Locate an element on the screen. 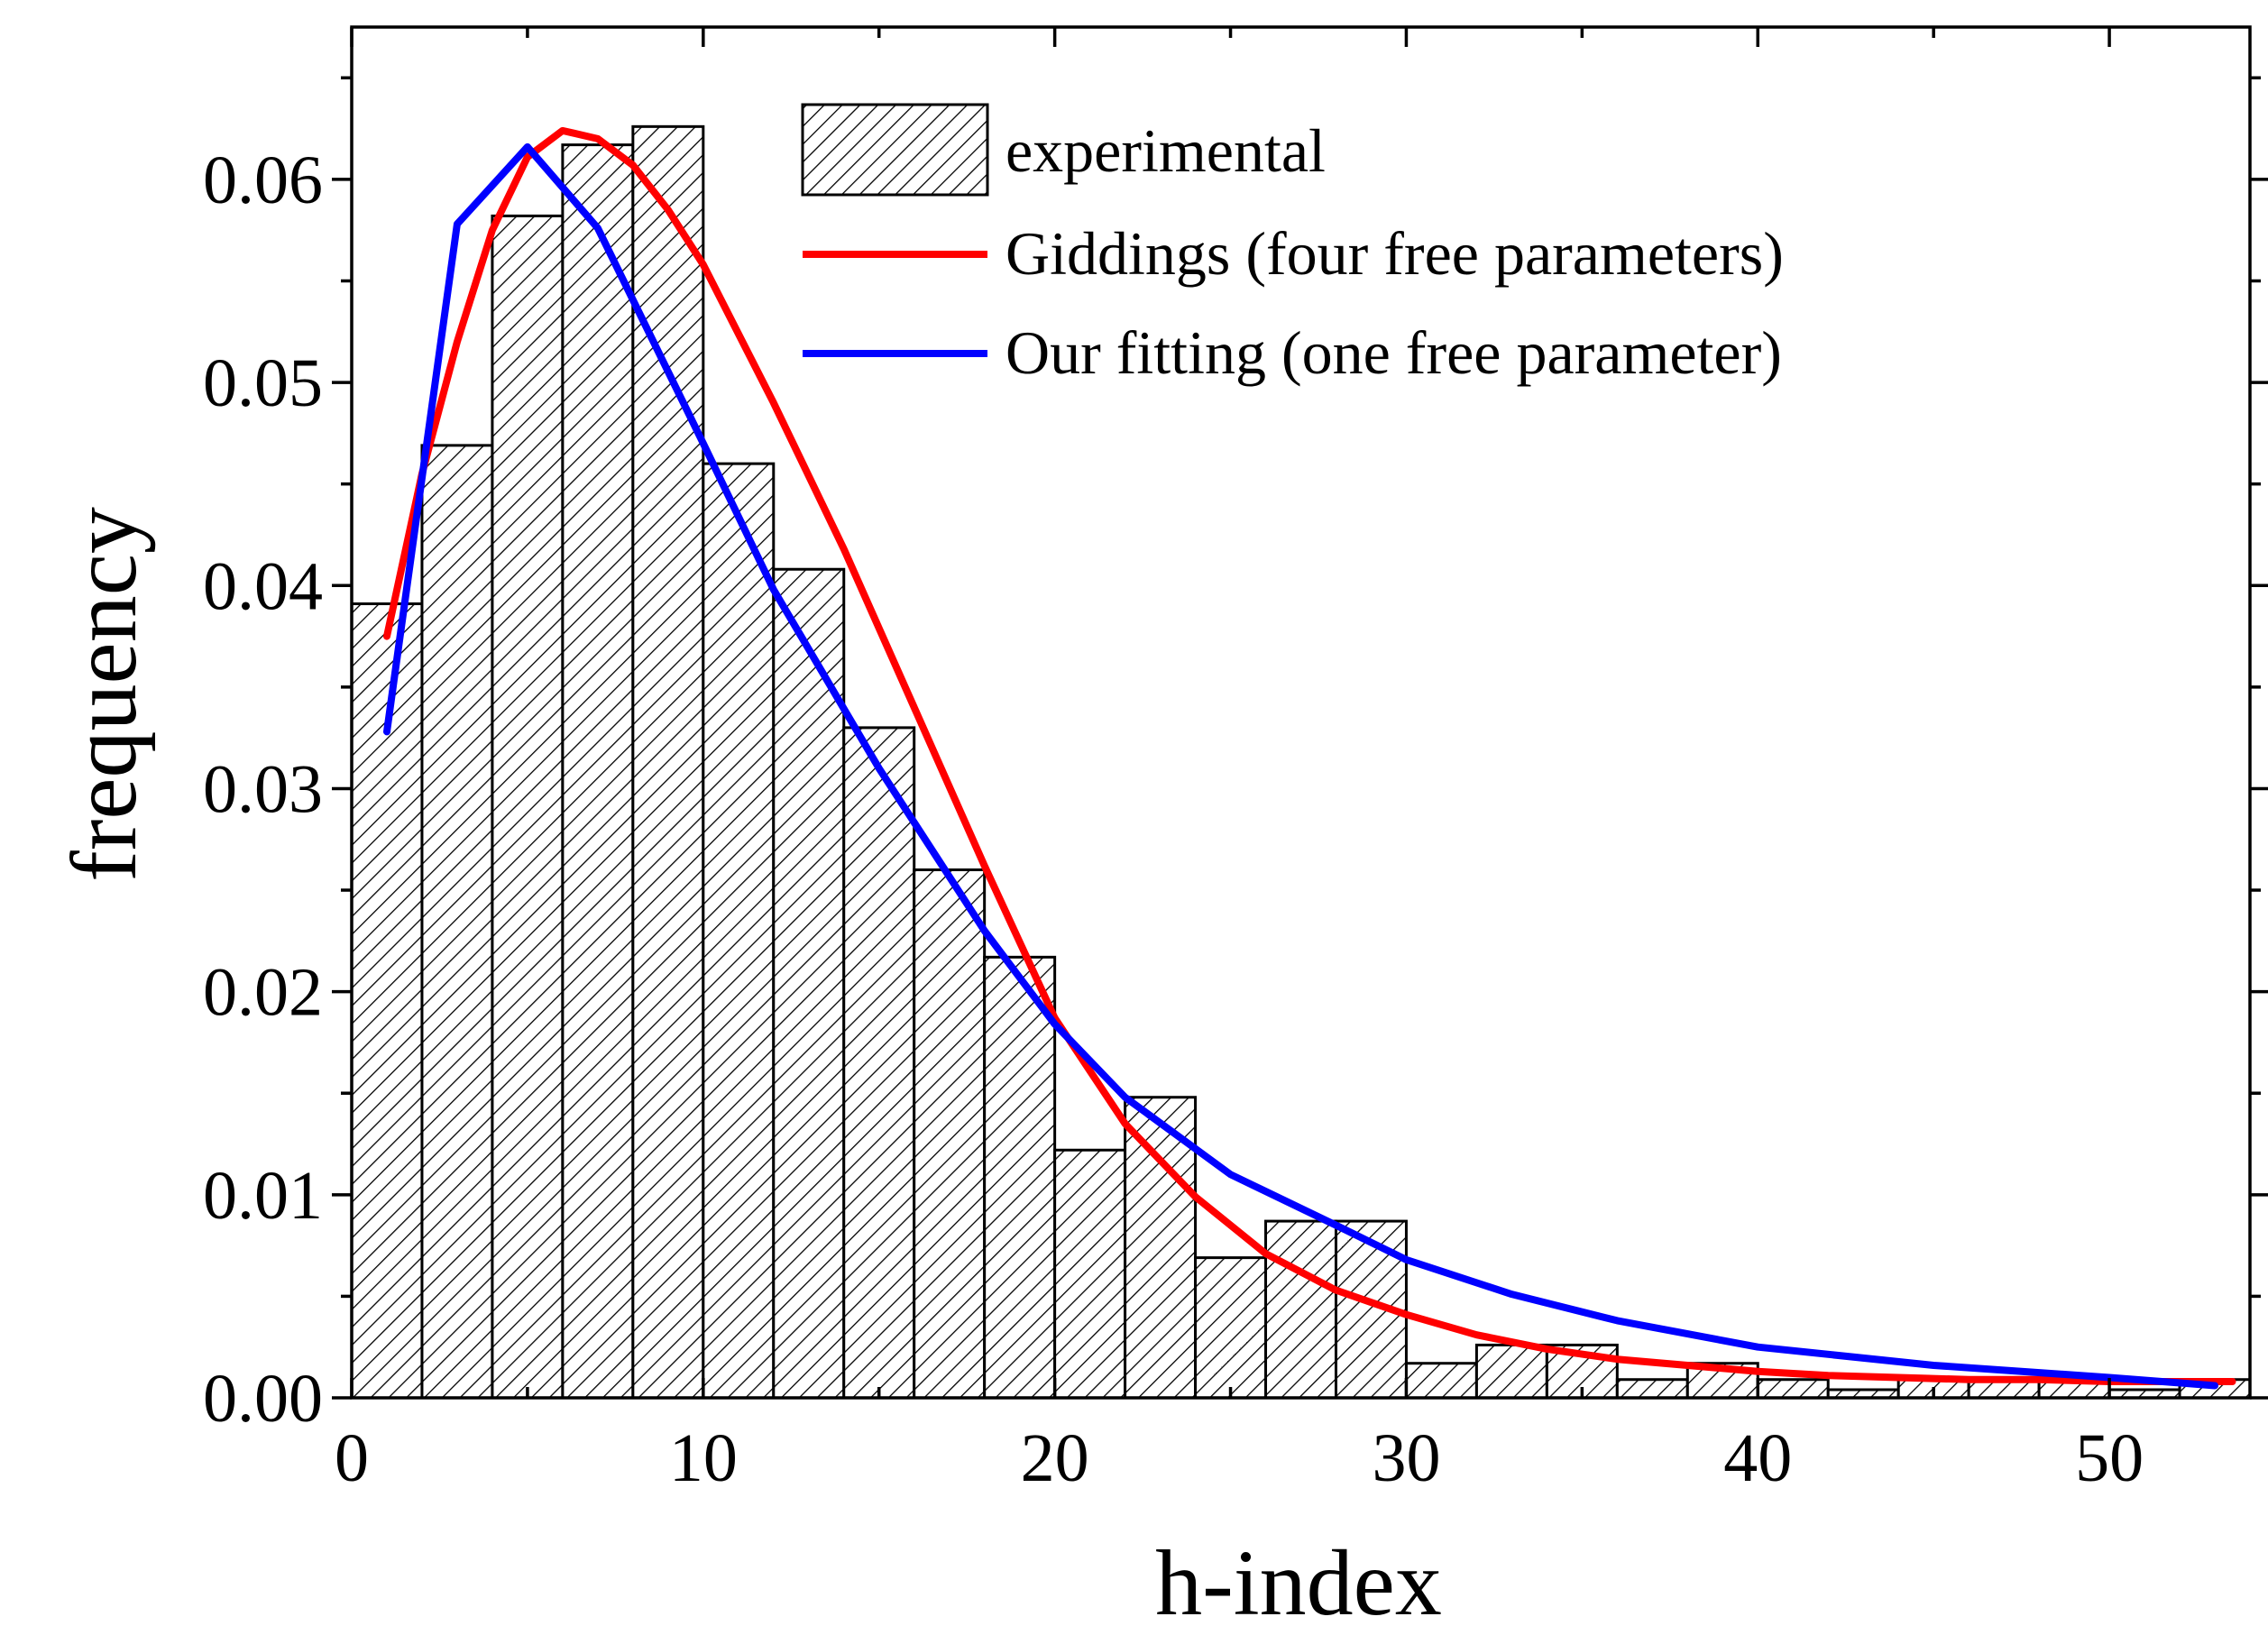 The height and width of the screenshot is (1635, 2268). x-axis-title: h-index is located at coordinates (1298, 1583).